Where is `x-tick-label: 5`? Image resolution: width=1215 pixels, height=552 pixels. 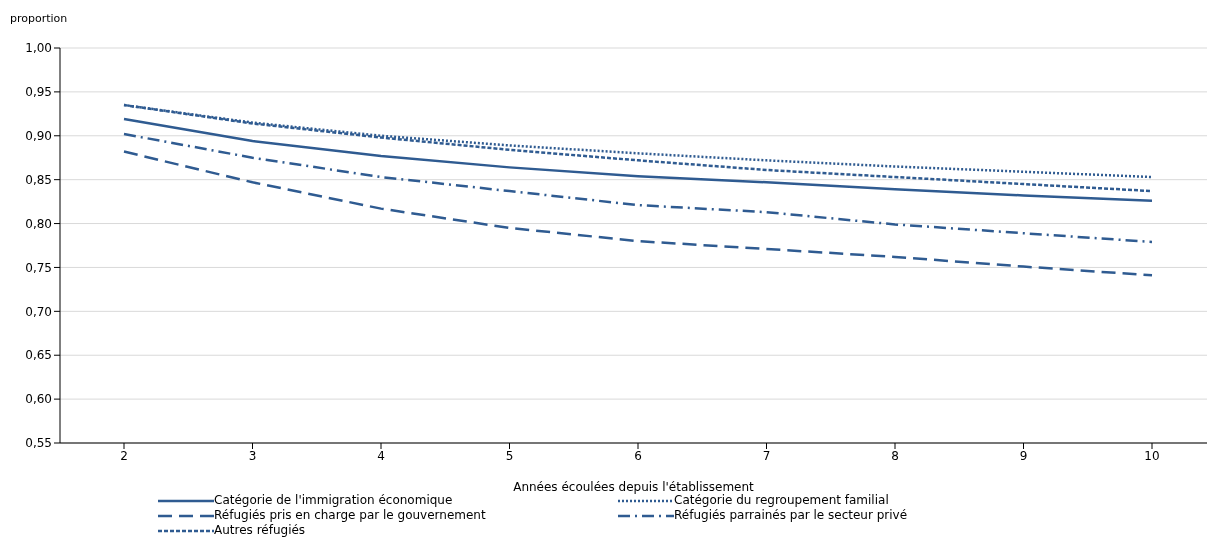
x-tick-label: 5 is located at coordinates (509, 455).